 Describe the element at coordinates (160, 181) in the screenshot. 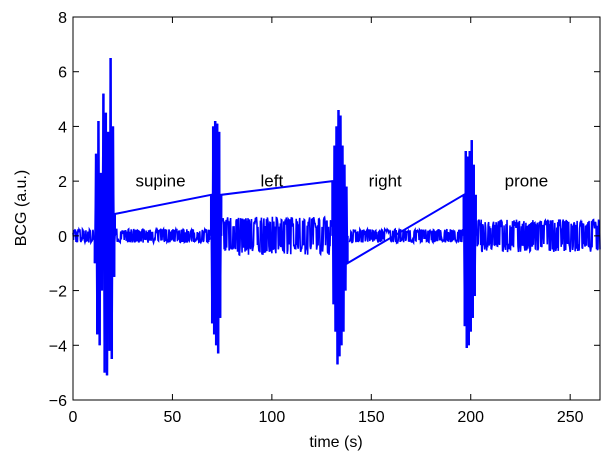

I see `posture-label: supine` at that location.